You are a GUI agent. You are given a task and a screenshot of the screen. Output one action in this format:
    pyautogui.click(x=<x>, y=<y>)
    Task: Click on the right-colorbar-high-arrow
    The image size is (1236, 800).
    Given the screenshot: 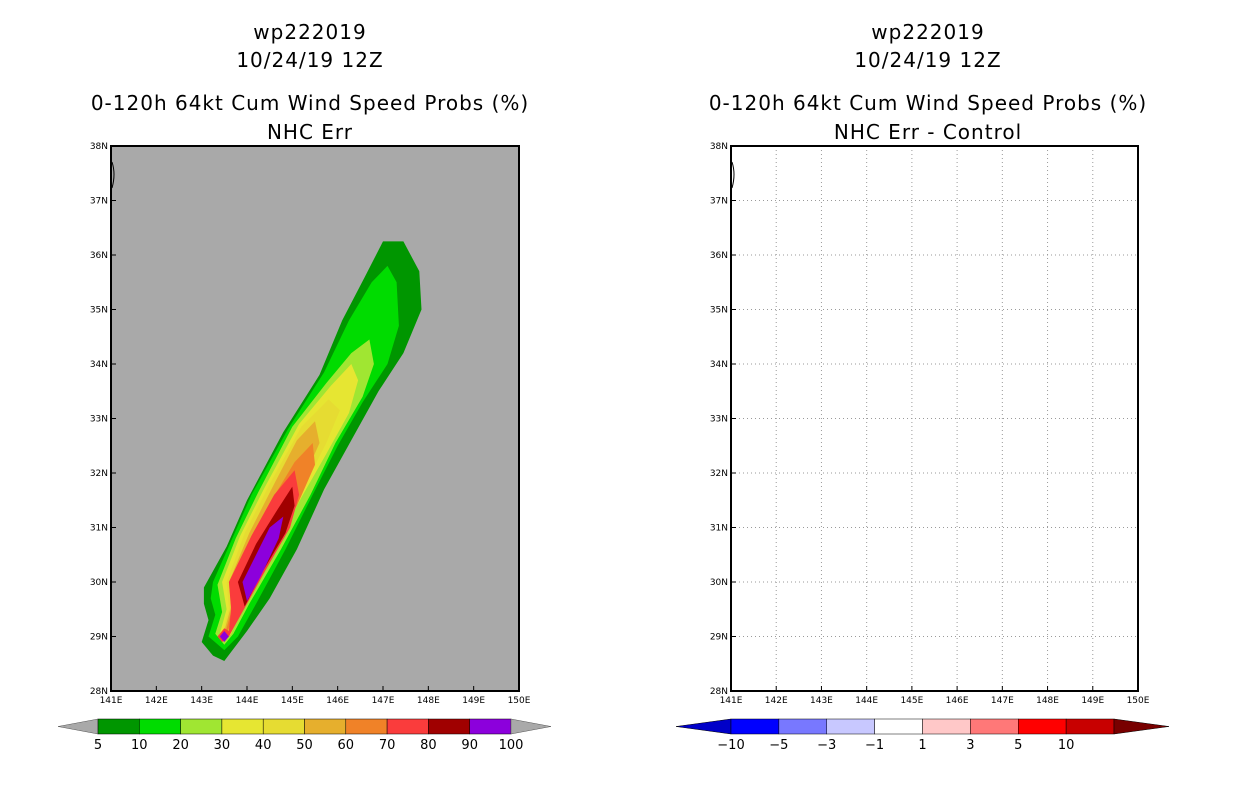 What is the action you would take?
    pyautogui.click(x=1141, y=726)
    